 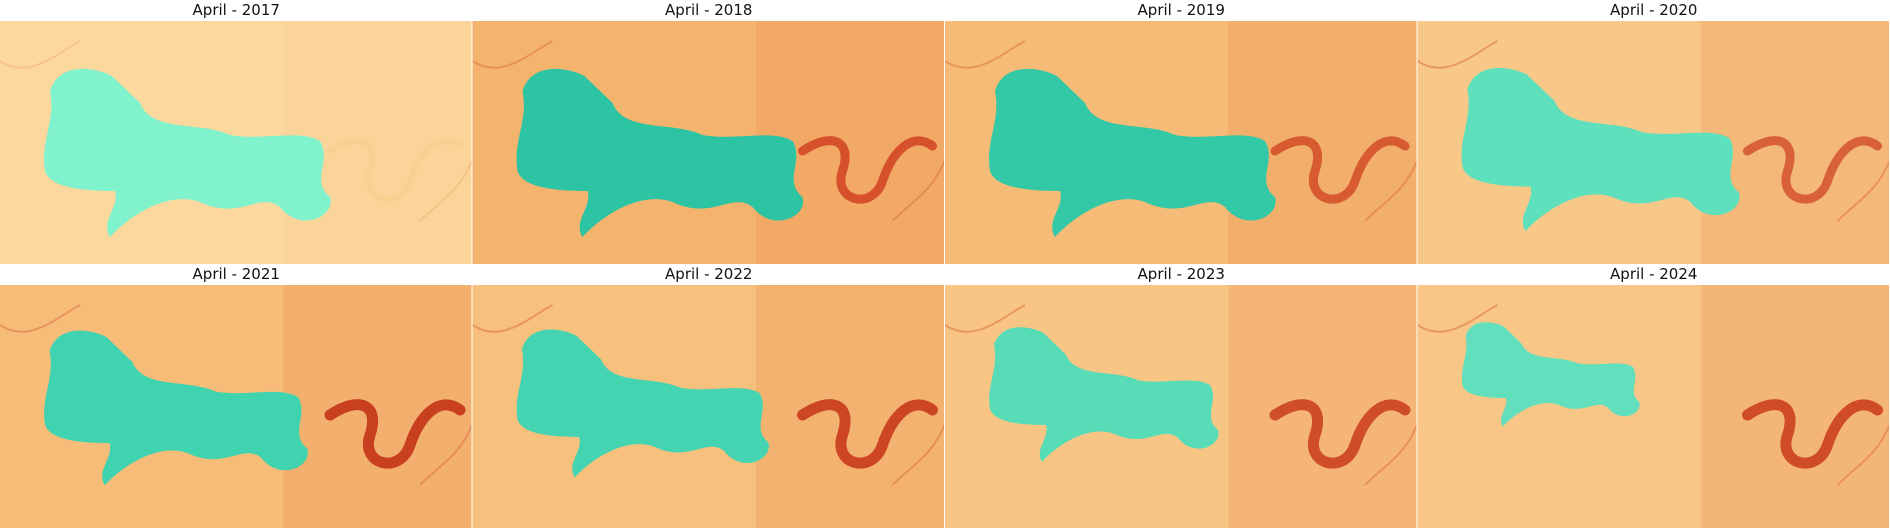 I want to click on panel-title: April - 2024, so click(x=1653, y=274).